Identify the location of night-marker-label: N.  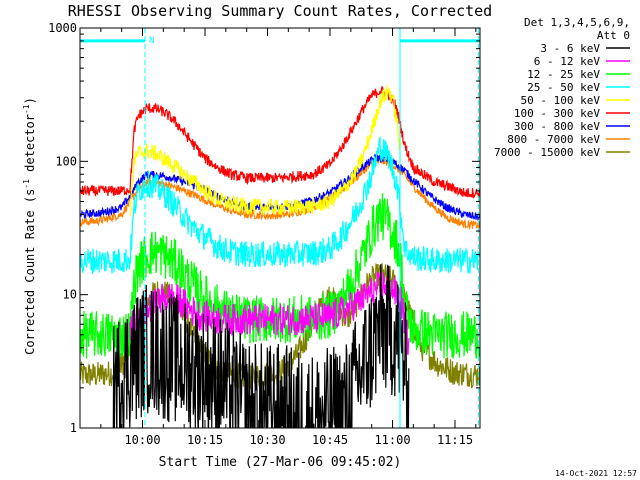
(151, 41).